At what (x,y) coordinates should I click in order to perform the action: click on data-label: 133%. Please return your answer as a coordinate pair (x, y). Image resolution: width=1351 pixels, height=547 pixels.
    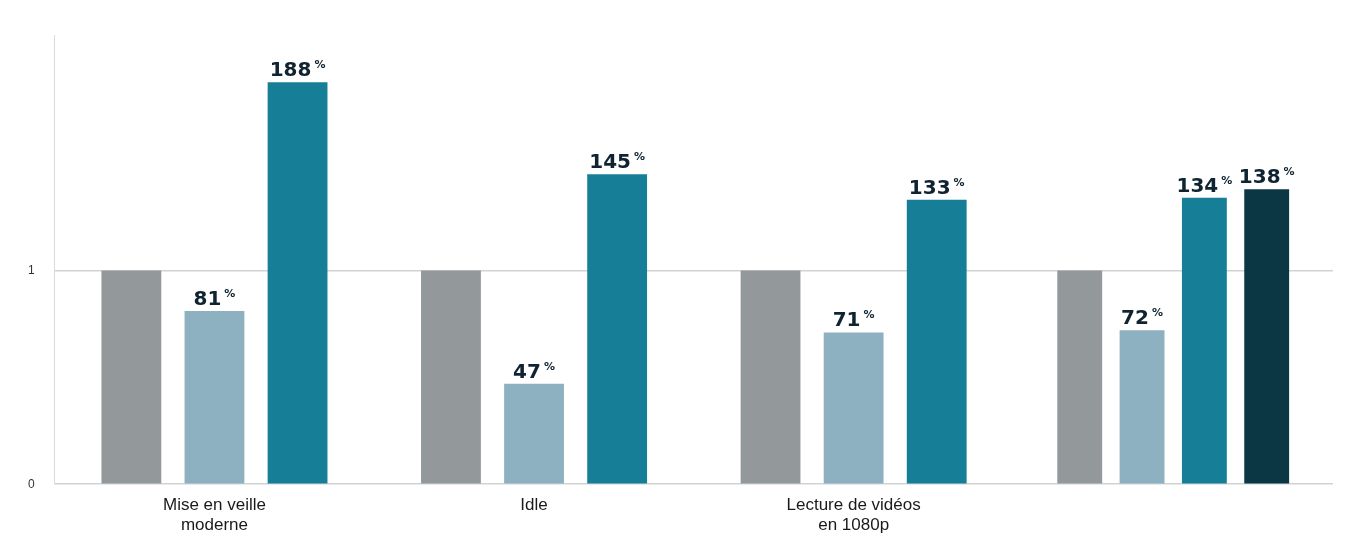
    Looking at the image, I should click on (936, 186).